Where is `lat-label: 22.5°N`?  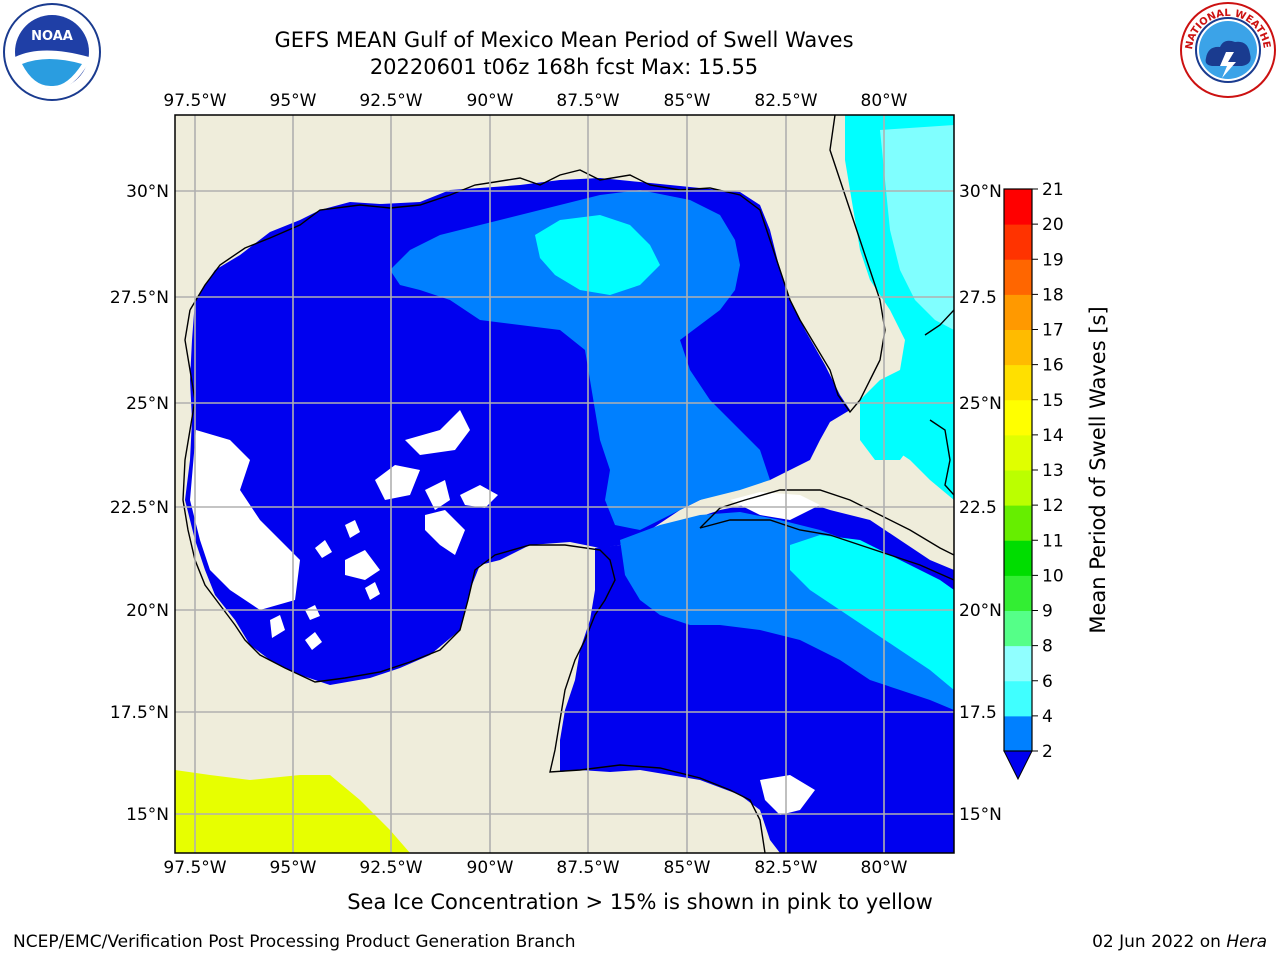 lat-label: 22.5°N is located at coordinates (139, 508).